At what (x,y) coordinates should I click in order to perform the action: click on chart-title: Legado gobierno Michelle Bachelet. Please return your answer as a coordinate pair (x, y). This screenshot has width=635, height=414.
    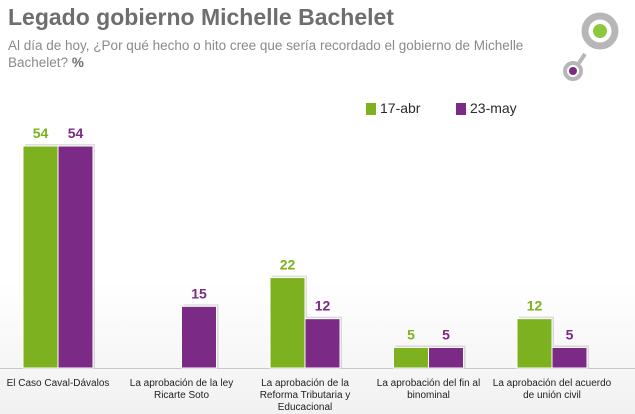
    Looking at the image, I should click on (201, 17).